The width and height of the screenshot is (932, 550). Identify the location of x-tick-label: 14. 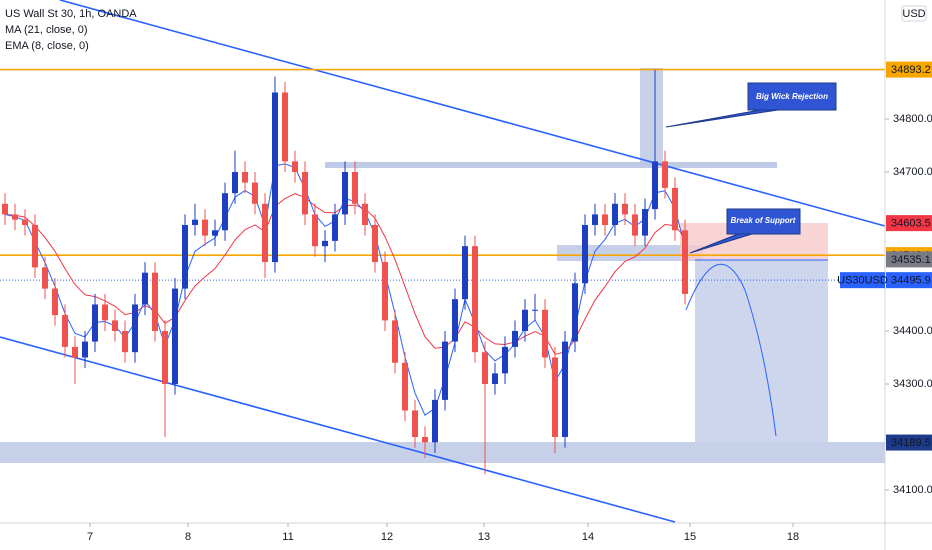
(588, 537).